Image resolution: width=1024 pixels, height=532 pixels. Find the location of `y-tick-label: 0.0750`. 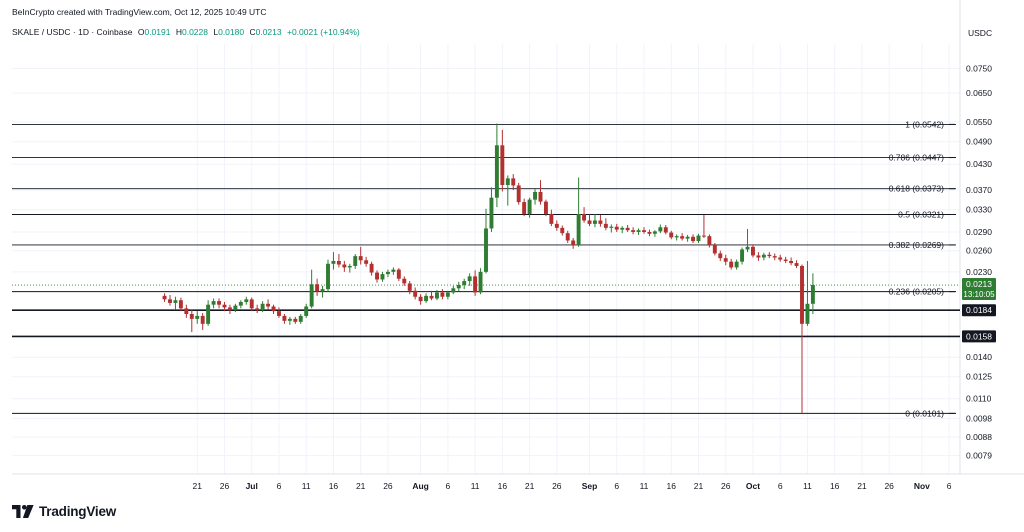

y-tick-label: 0.0750 is located at coordinates (979, 69).